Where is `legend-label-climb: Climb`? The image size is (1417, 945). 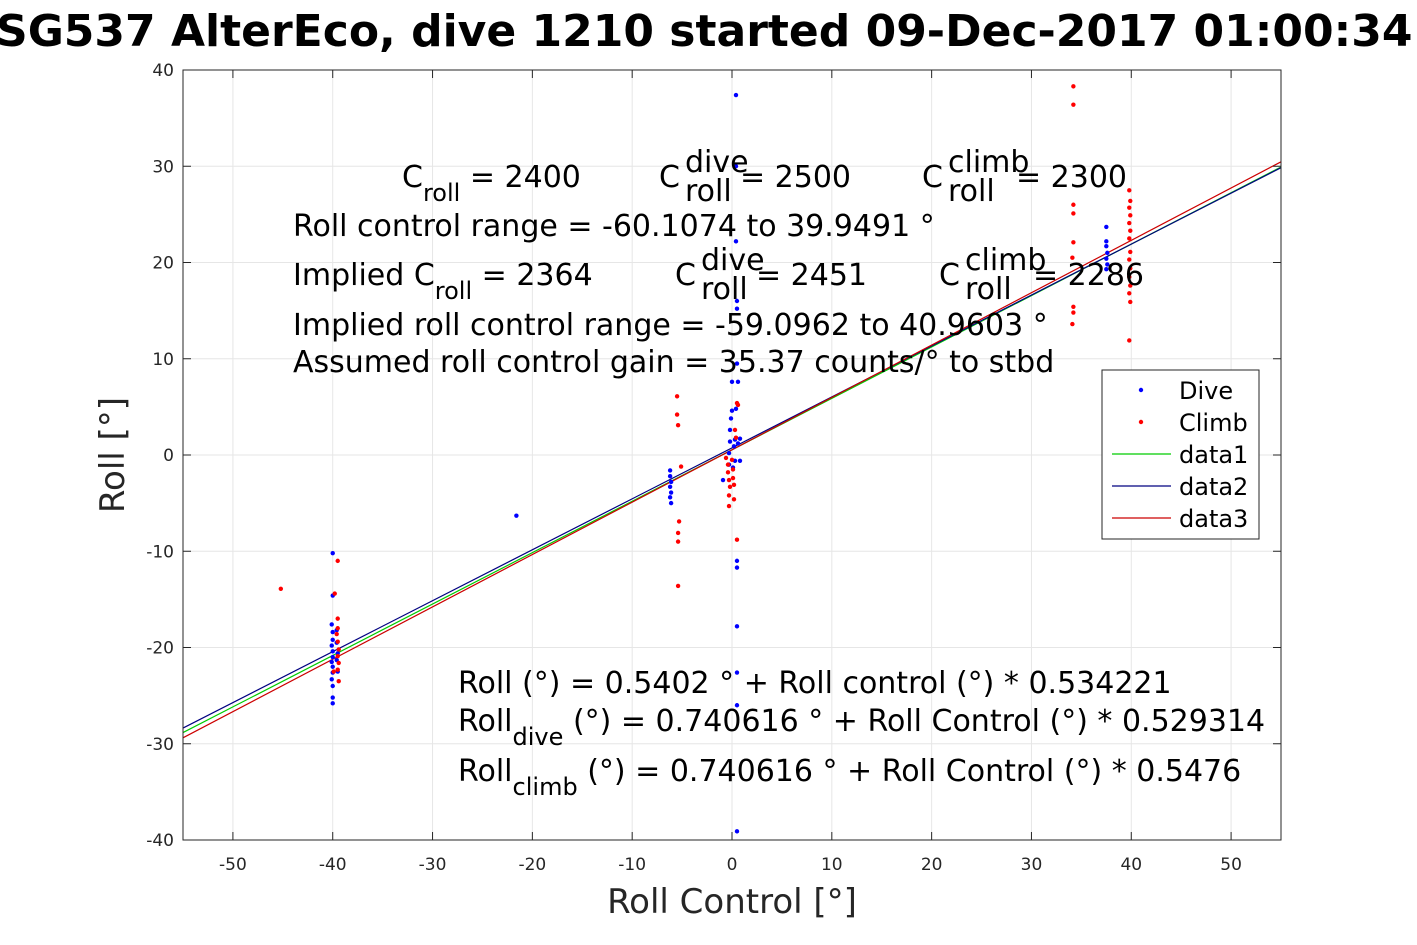
legend-label-climb: Climb is located at coordinates (1213, 423).